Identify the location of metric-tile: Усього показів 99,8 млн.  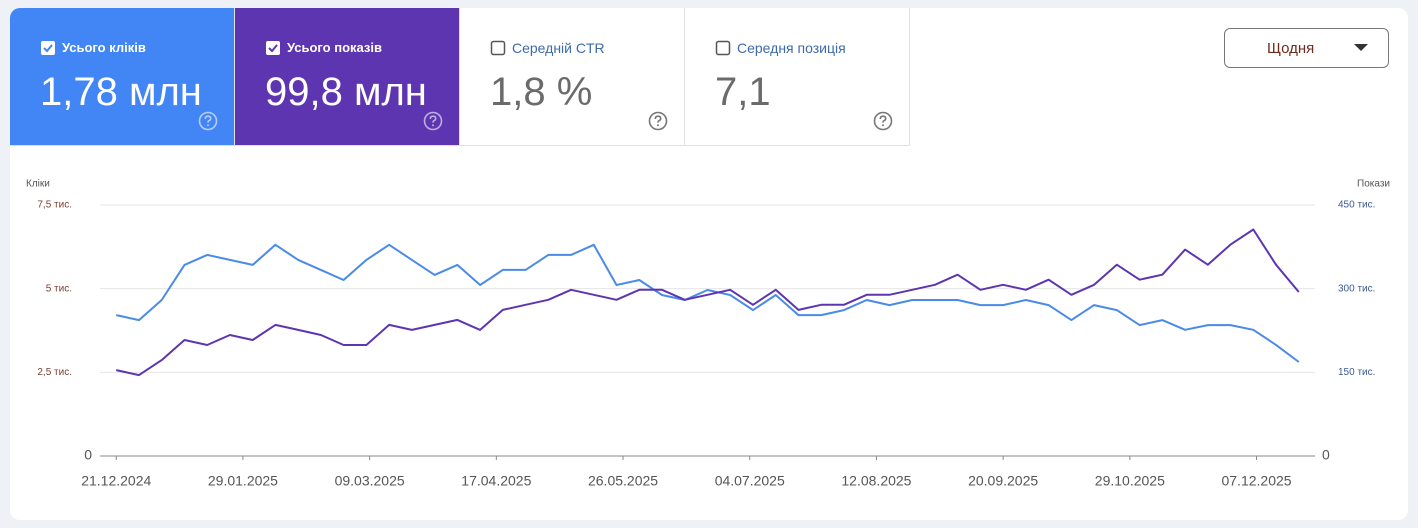
(347, 77).